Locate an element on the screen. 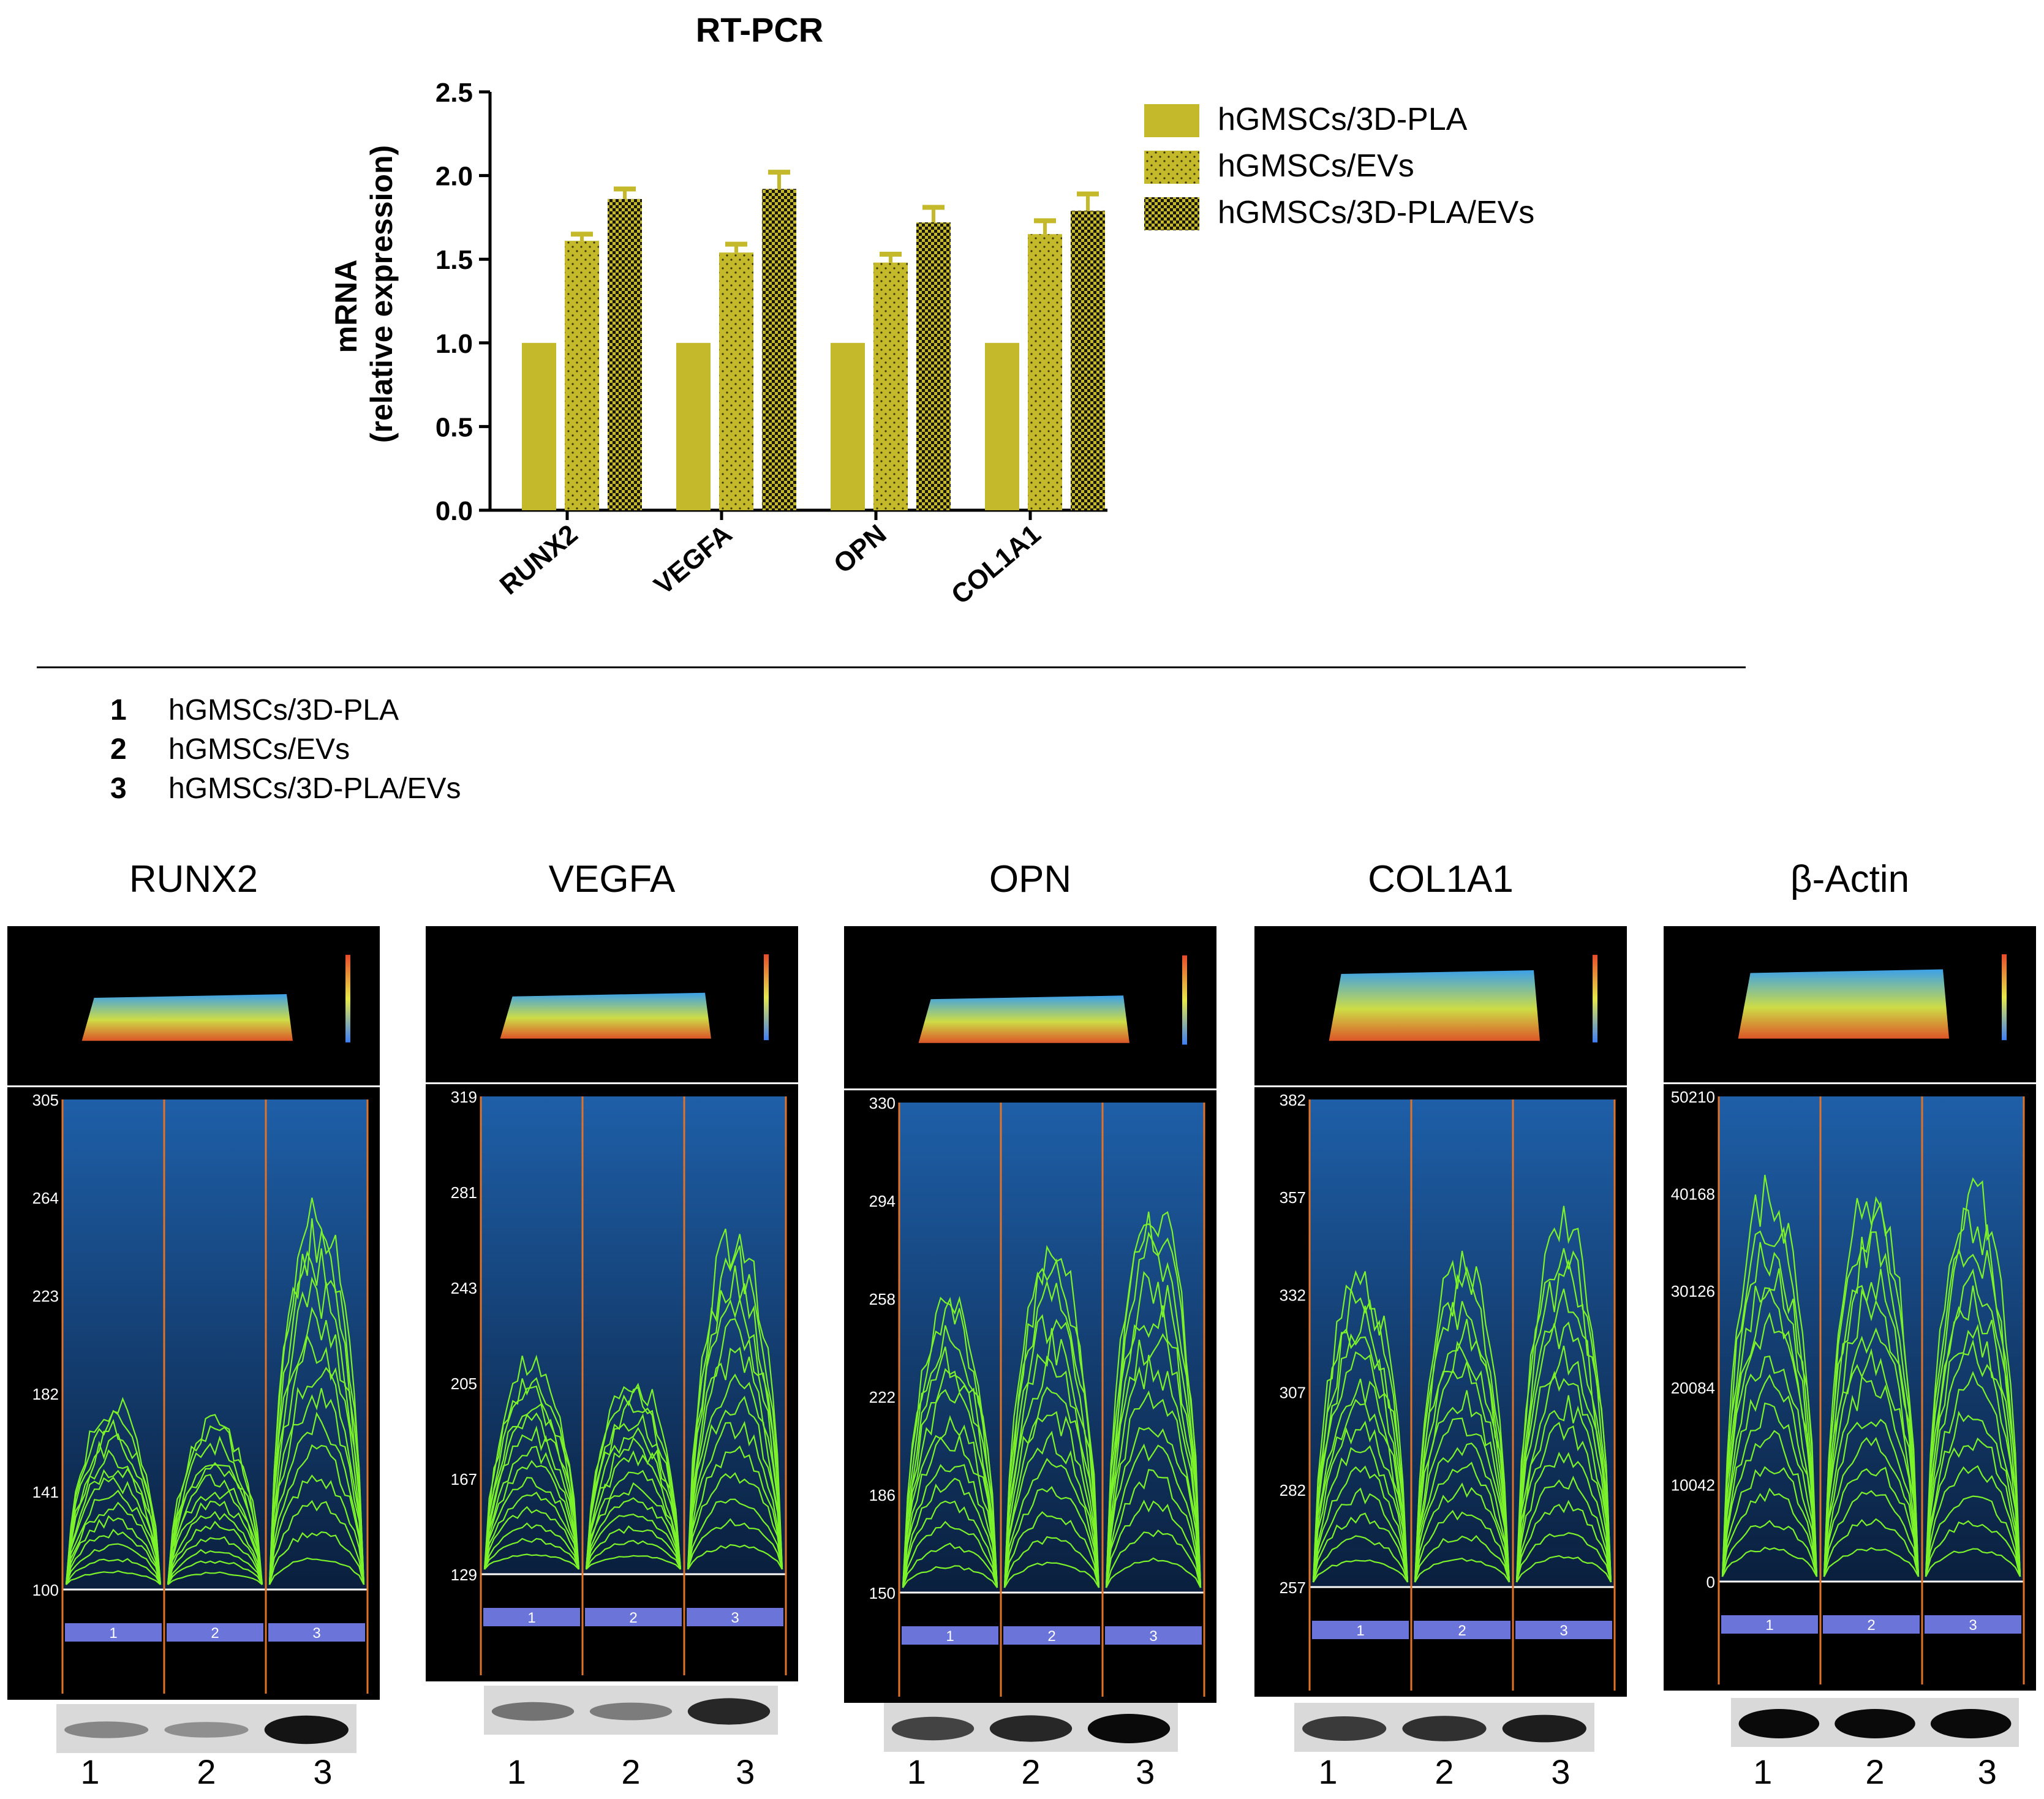  x-tick-label: VEGFA is located at coordinates (694, 559).